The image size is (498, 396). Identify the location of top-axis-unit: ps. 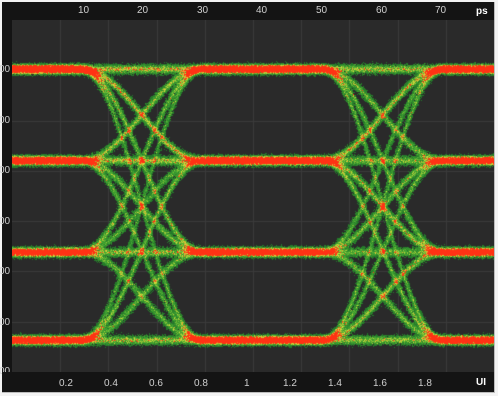
(482, 11).